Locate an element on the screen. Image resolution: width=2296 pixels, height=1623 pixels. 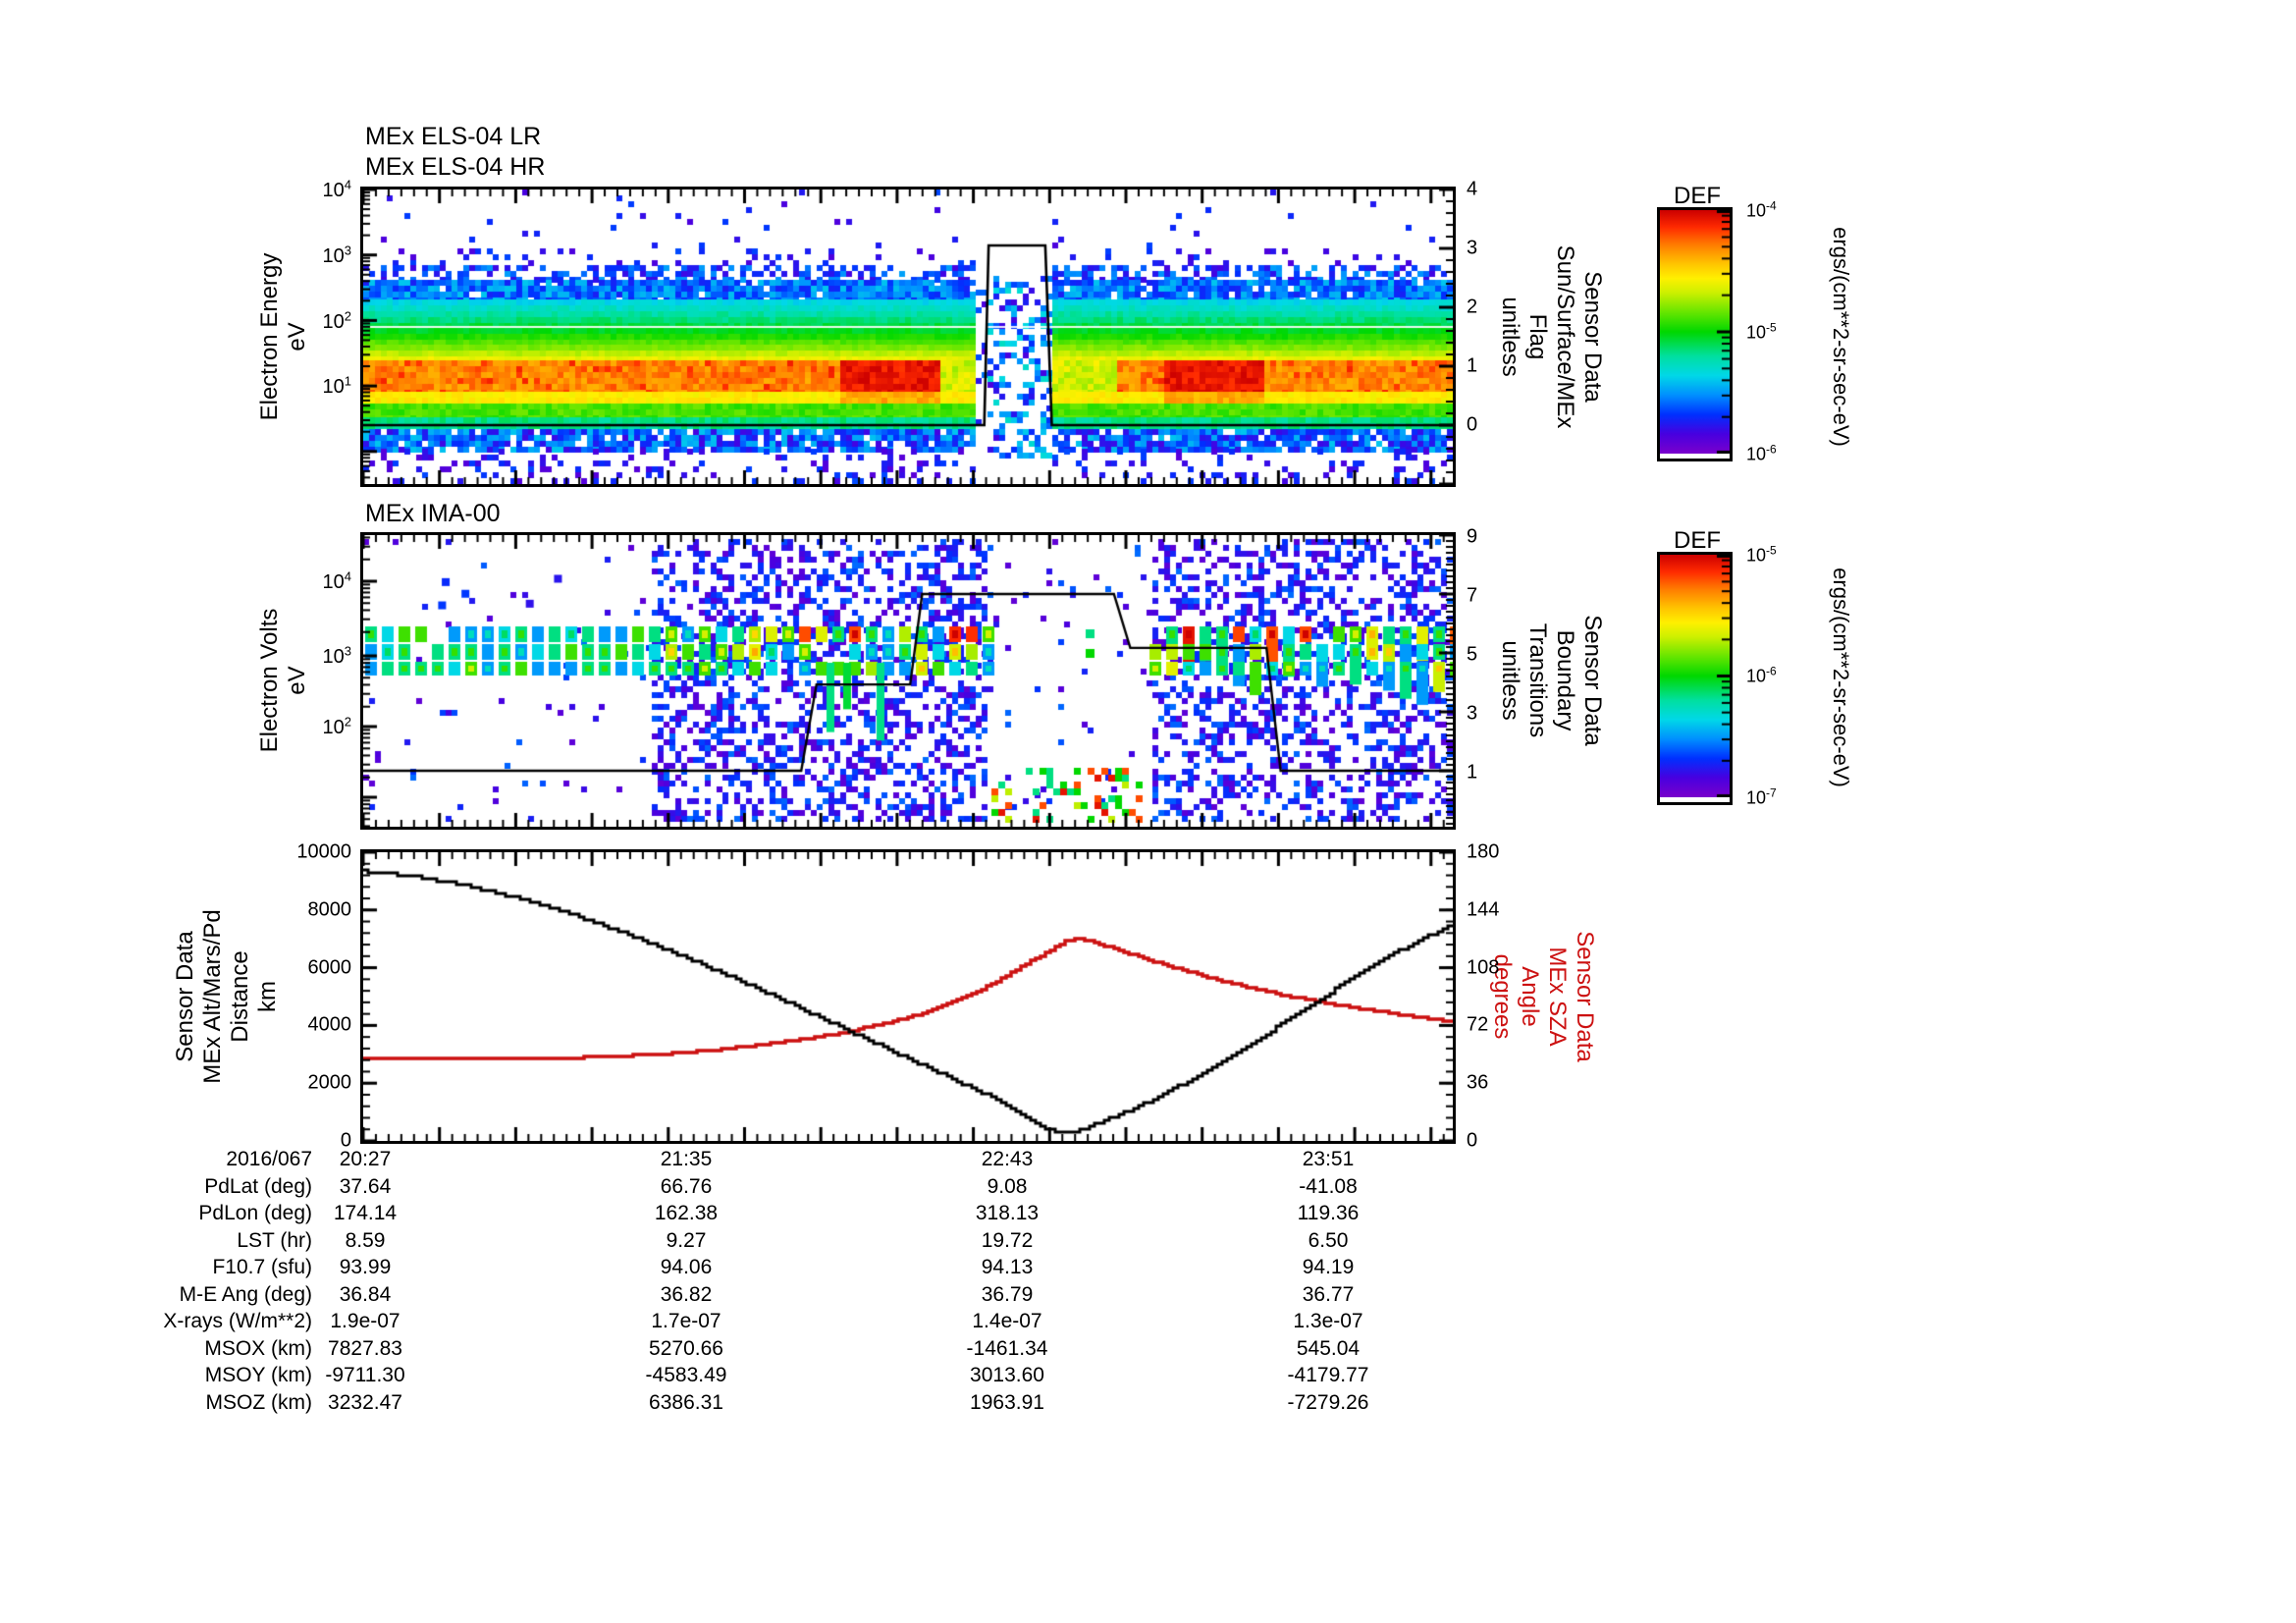
table-cell: 37.64 is located at coordinates (366, 1186).